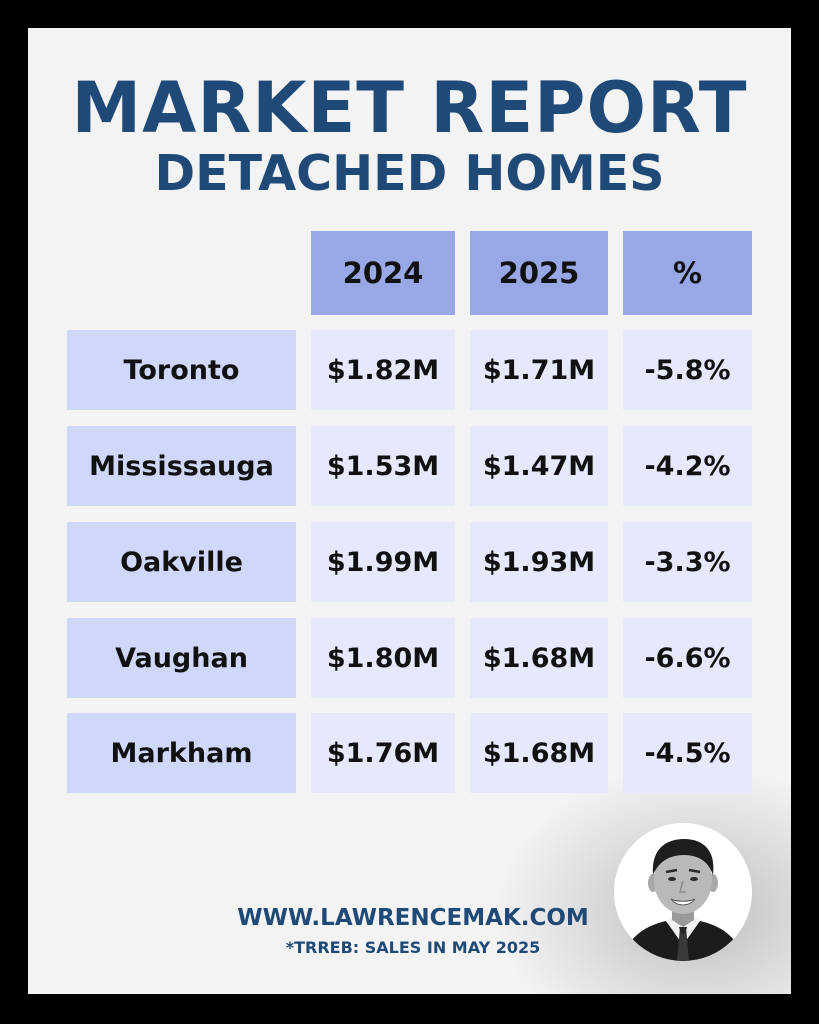 Image resolution: width=819 pixels, height=1024 pixels. I want to click on percent-change-cell: -6.6%, so click(687, 658).